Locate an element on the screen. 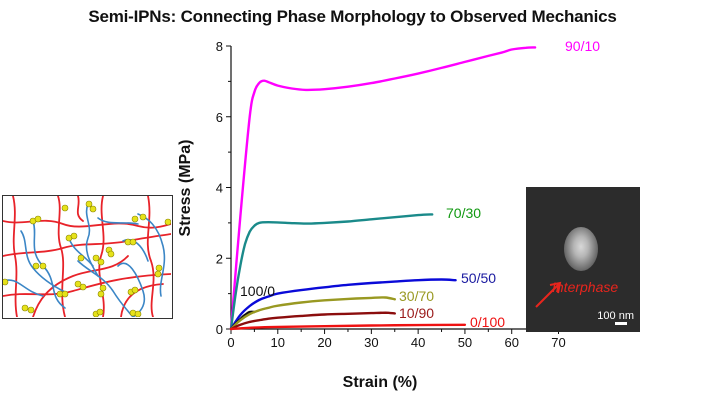 The height and width of the screenshot is (400, 721). x-axis-label: Strain (%) is located at coordinates (380, 382).